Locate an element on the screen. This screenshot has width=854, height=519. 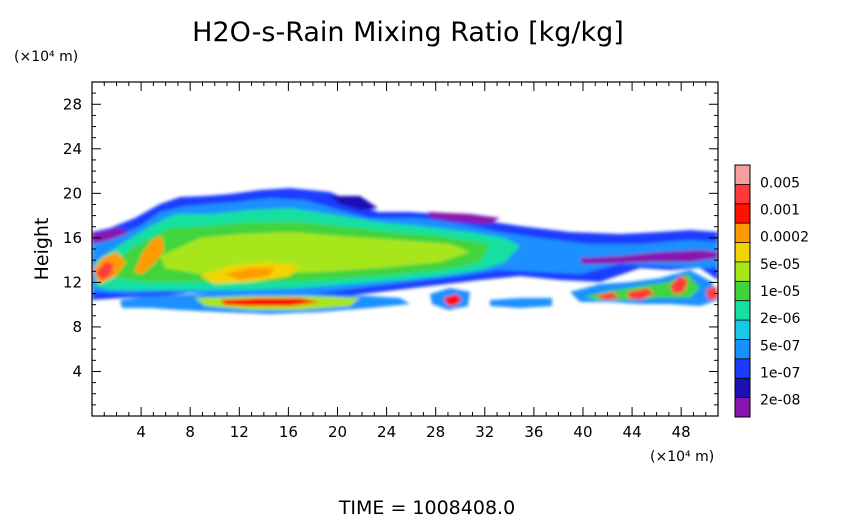
x-tick-label: 40 is located at coordinates (582, 432).